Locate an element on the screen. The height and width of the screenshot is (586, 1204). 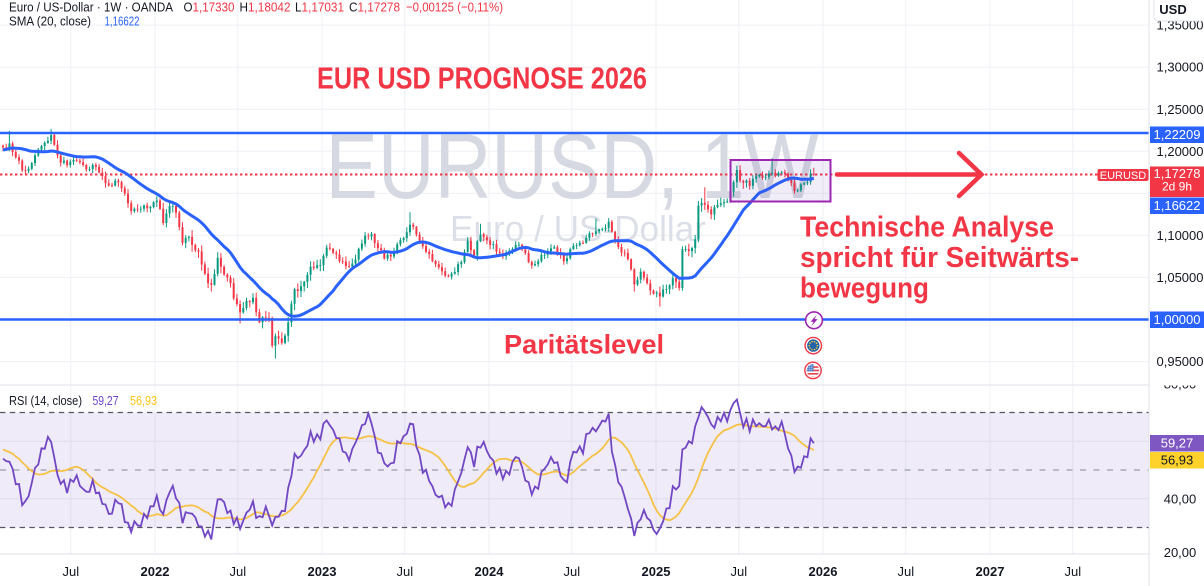
svg-text: 1,20000 is located at coordinates (1180, 151).